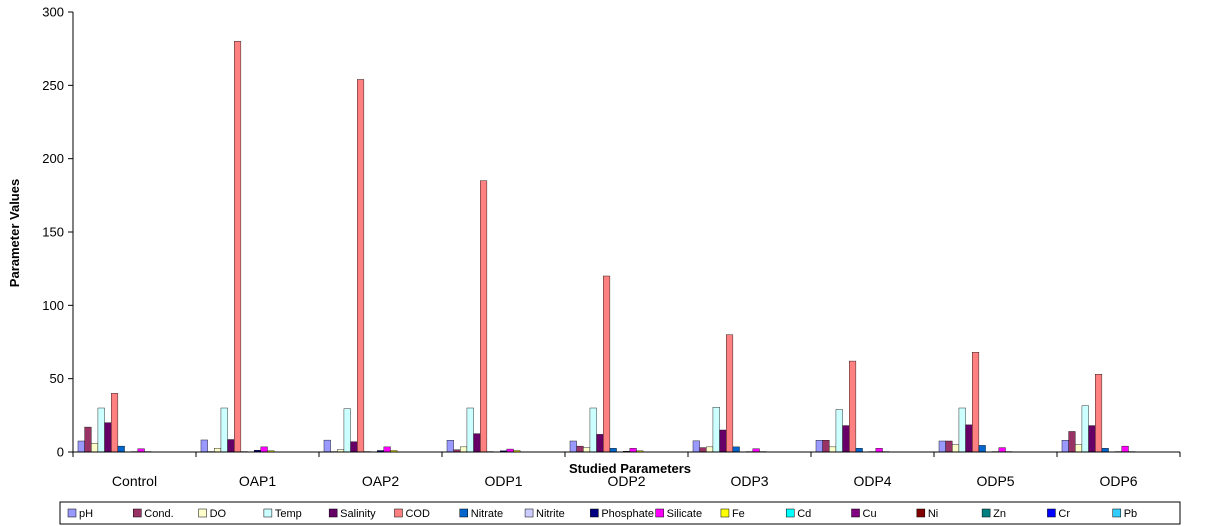 The width and height of the screenshot is (1210, 526). What do you see at coordinates (1085, 429) in the screenshot?
I see `bar-temp-odp6` at bounding box center [1085, 429].